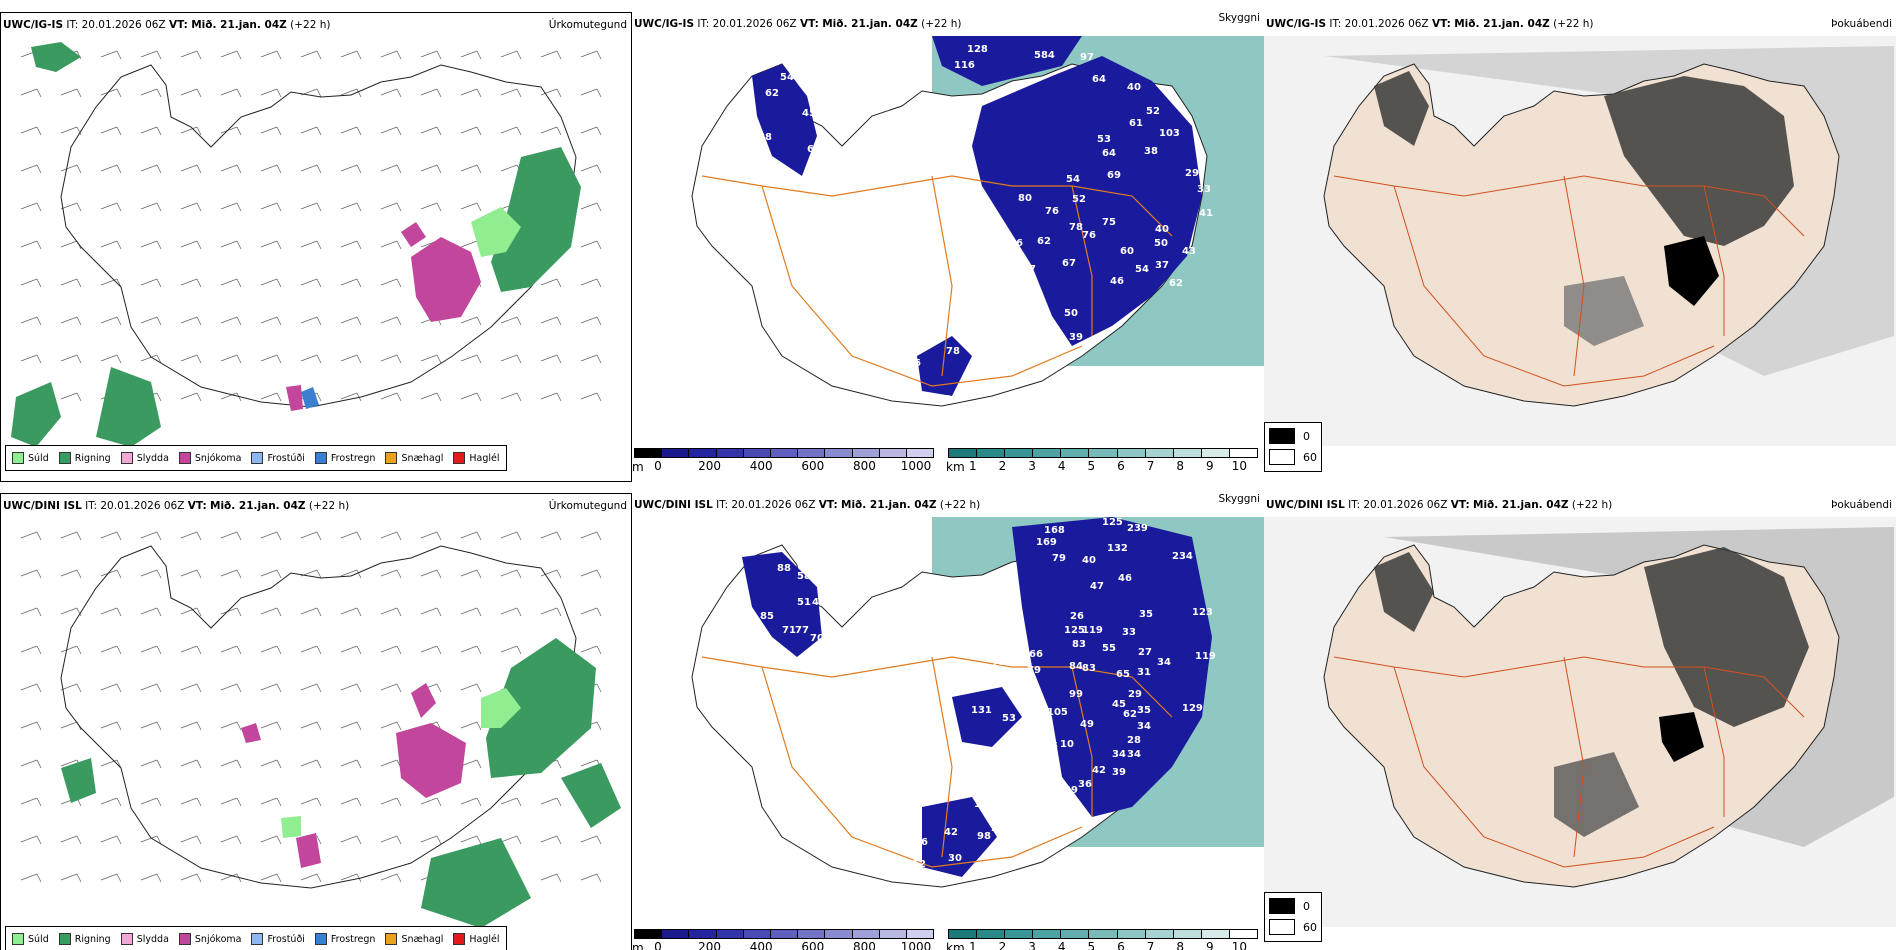  Describe the element at coordinates (1335, 24) in the screenshot. I see `it-label: IT:` at that location.